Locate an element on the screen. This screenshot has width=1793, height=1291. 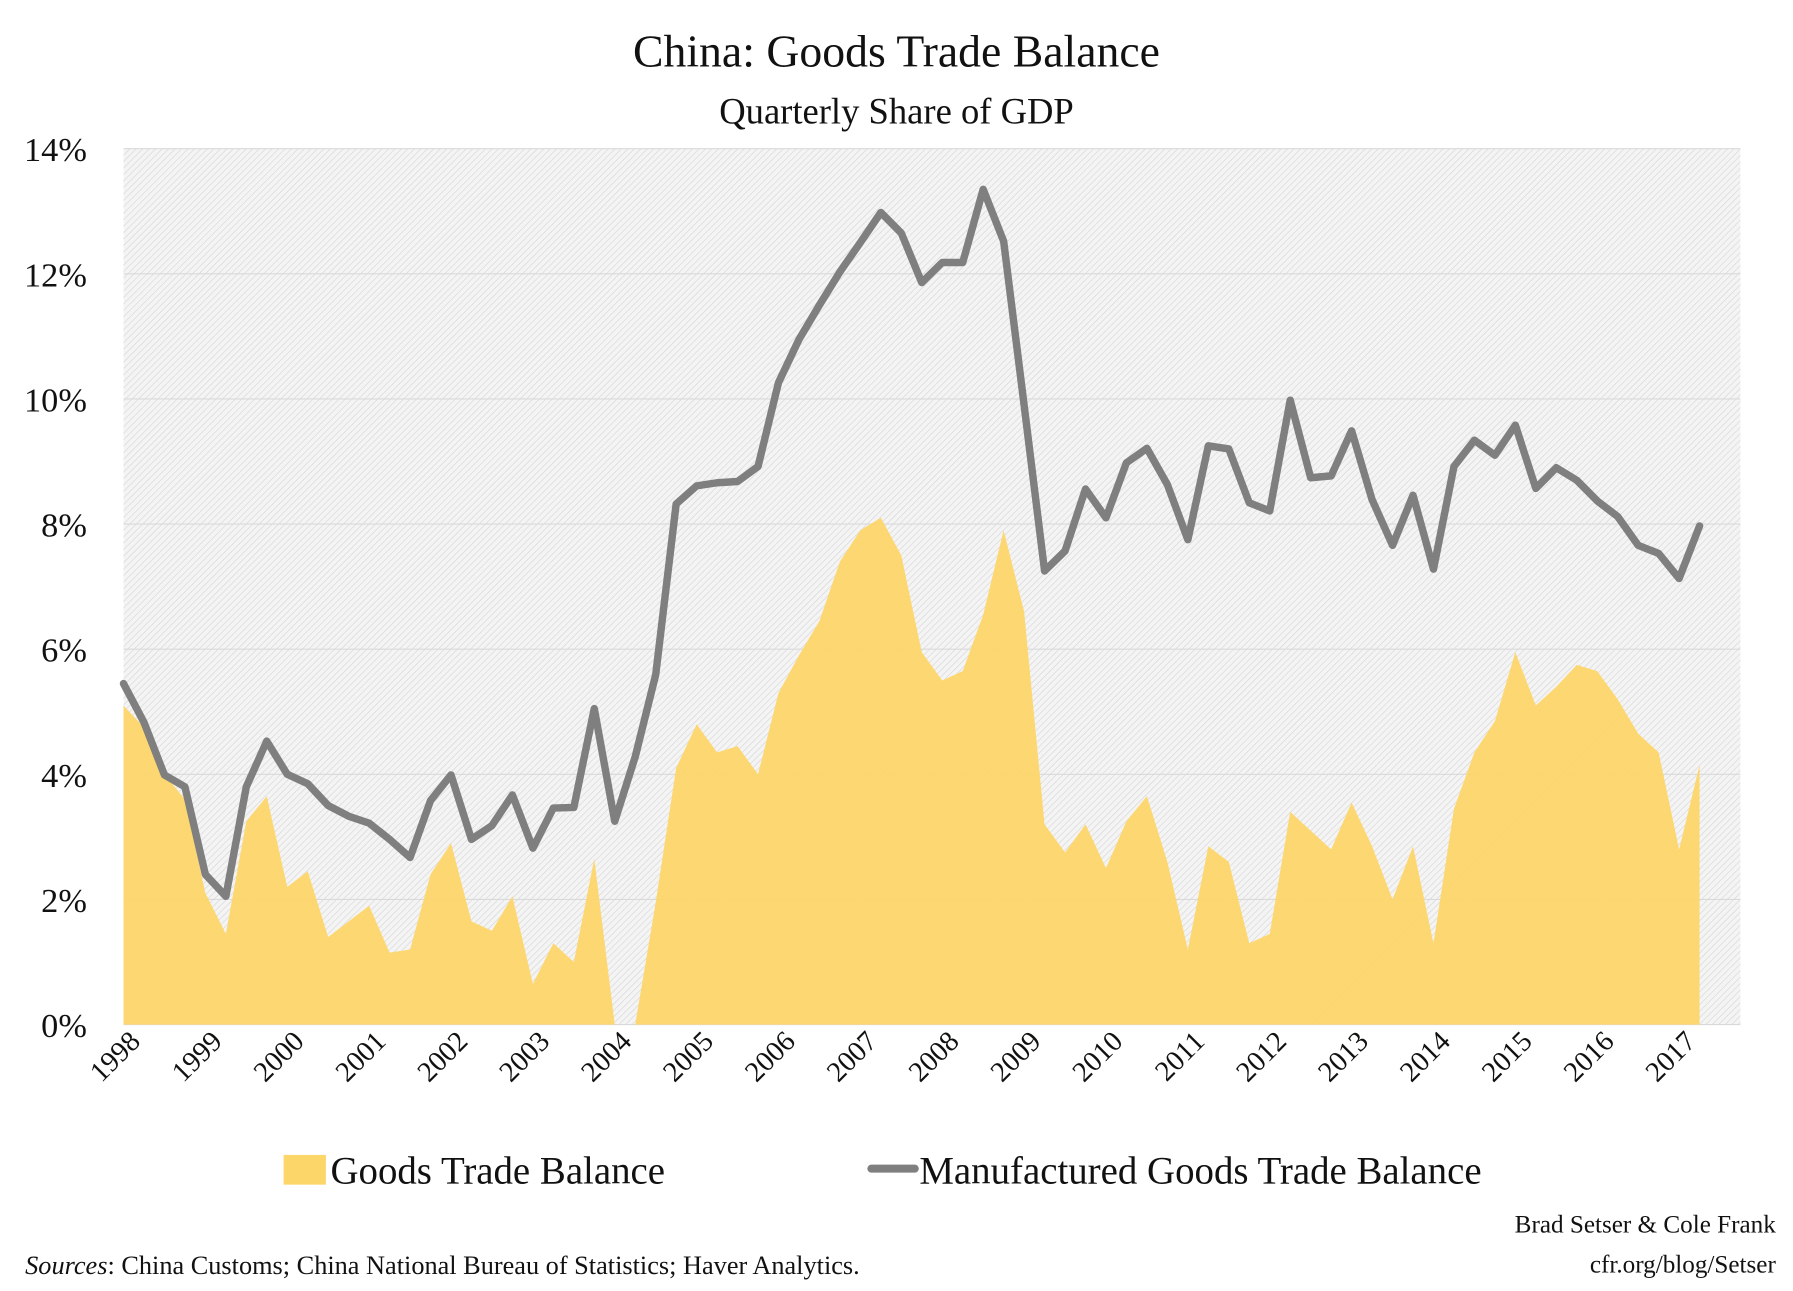
x-tick-label: 2013 is located at coordinates (1344, 1057).